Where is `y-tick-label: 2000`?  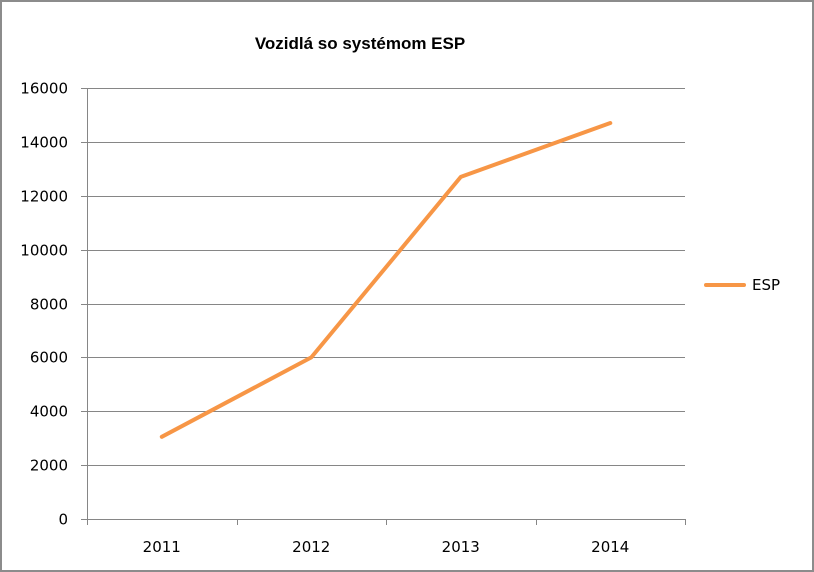
y-tick-label: 2000 is located at coordinates (49, 466).